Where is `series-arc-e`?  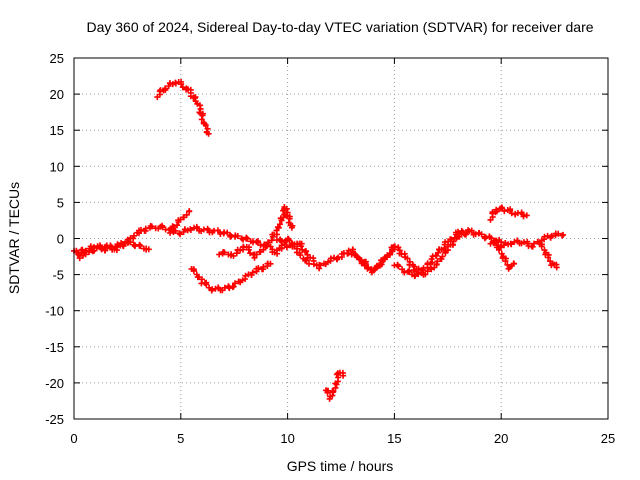
series-arc-e is located at coordinates (264, 251).